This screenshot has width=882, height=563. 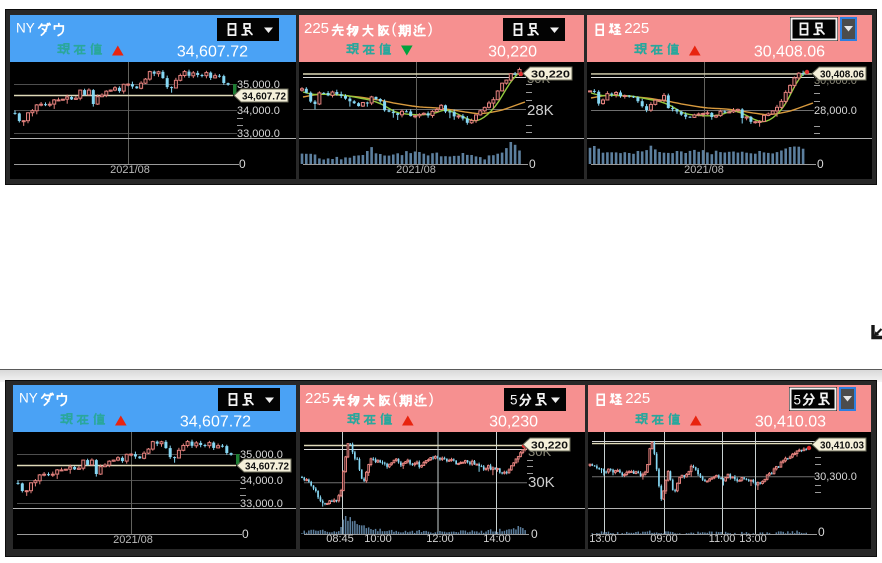 What do you see at coordinates (497, 539) in the screenshot?
I see `svg-text: 14:00` at bounding box center [497, 539].